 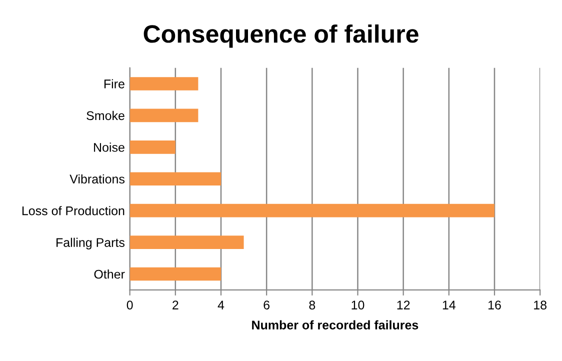 I want to click on x-tick-label: 14, so click(x=449, y=305).